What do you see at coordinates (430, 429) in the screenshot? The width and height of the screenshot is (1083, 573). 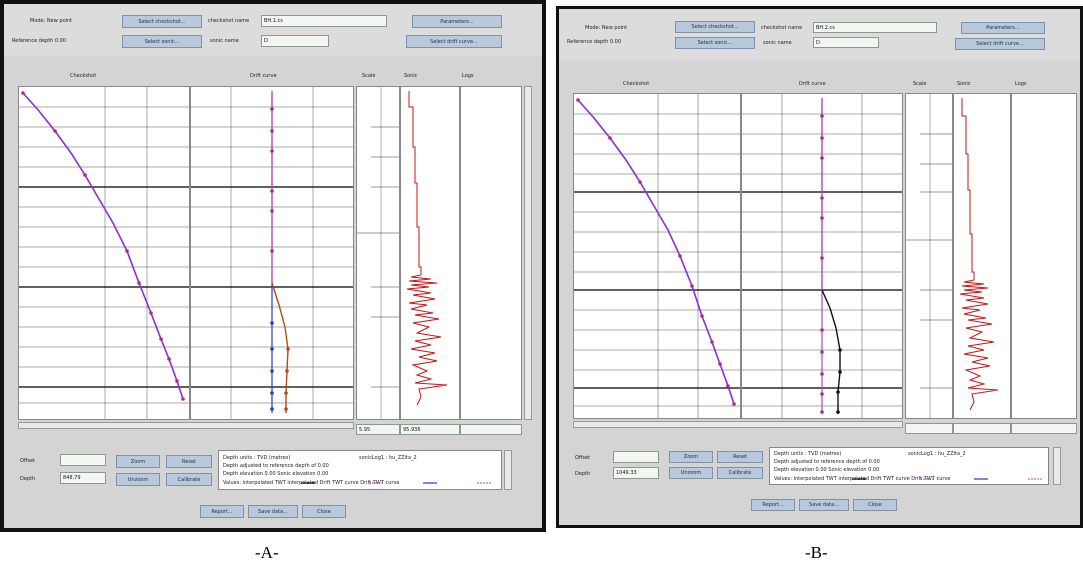 I see `sonic-readout: 95.936` at bounding box center [430, 429].